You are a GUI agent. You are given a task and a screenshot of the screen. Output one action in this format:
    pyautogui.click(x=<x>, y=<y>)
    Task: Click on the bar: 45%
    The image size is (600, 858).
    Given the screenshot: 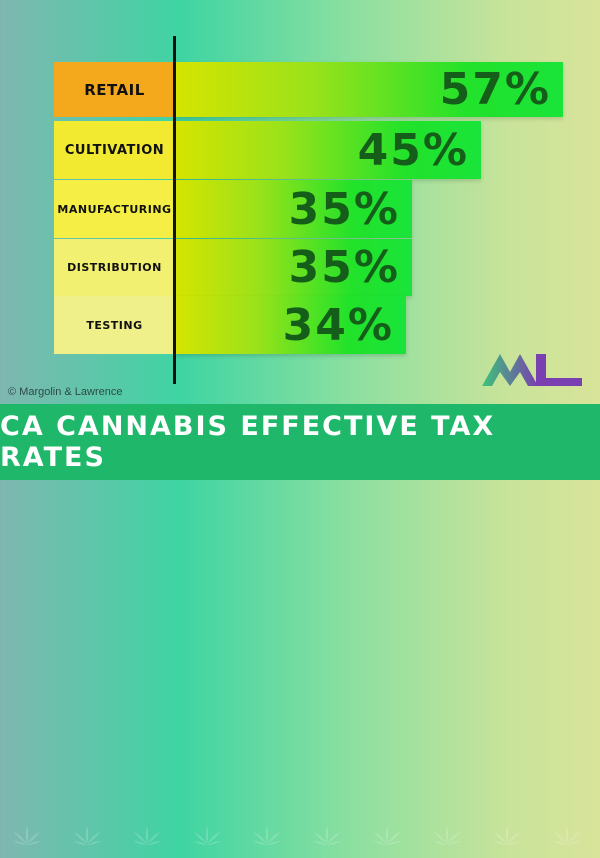 What is the action you would take?
    pyautogui.click(x=328, y=150)
    